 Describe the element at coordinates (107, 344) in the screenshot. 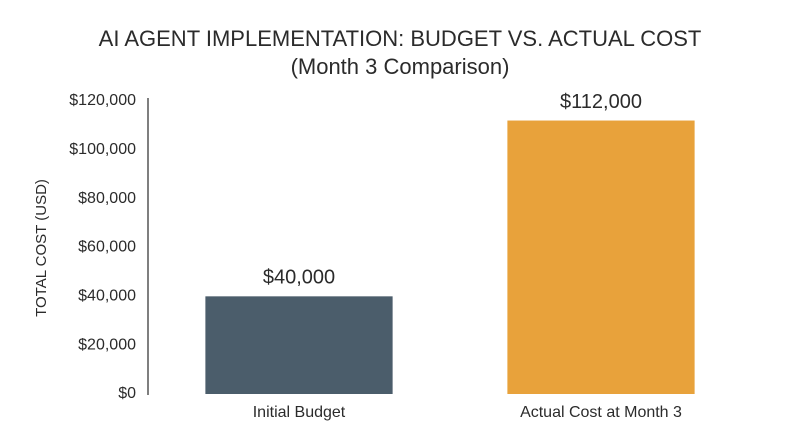

I see `y-tick-label: $20,000` at that location.